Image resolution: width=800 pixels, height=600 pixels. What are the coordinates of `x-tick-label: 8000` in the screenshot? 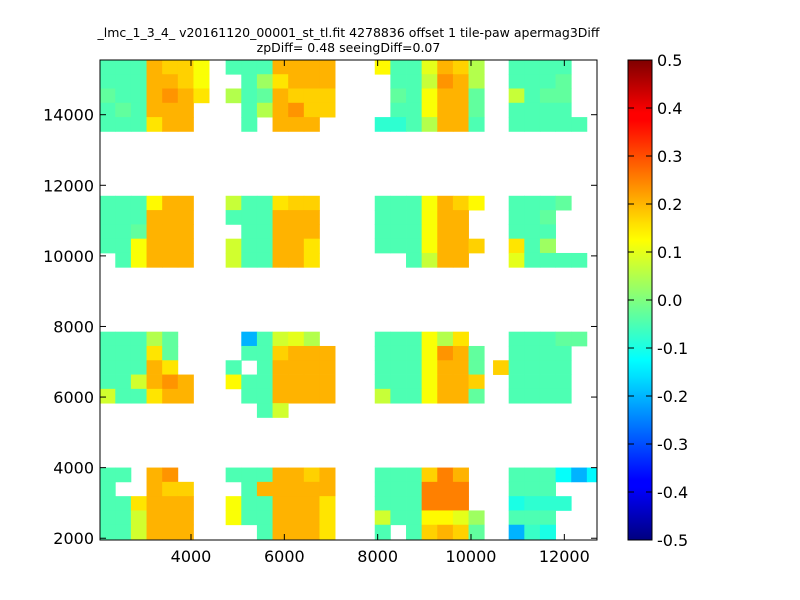 It's located at (377, 556).